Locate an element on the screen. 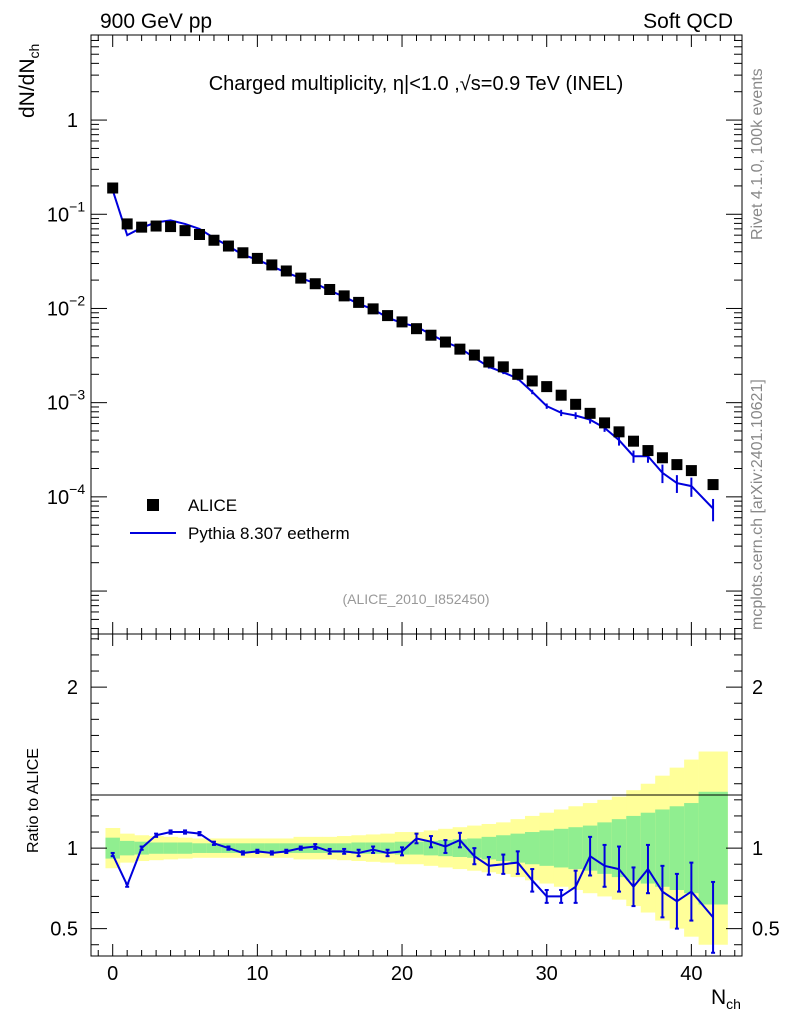 The image size is (786, 1024). ratio-ytick-label: 1 is located at coordinates (72, 849).